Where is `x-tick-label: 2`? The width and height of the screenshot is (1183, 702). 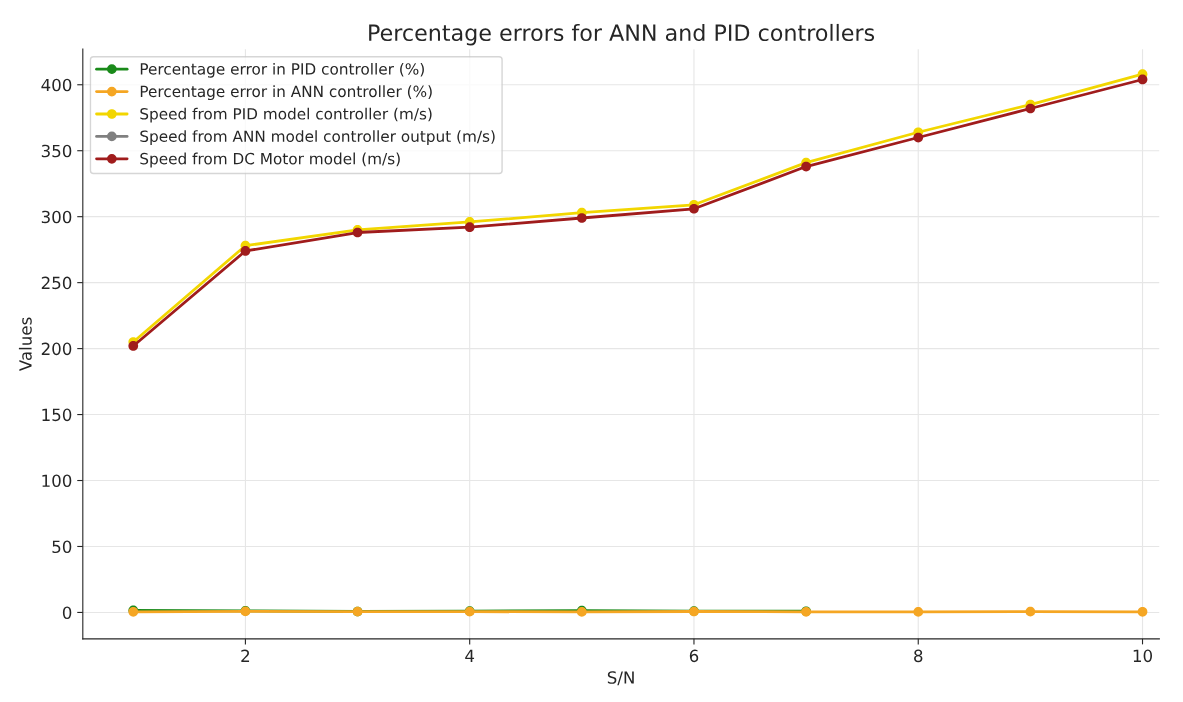 x-tick-label: 2 is located at coordinates (245, 655).